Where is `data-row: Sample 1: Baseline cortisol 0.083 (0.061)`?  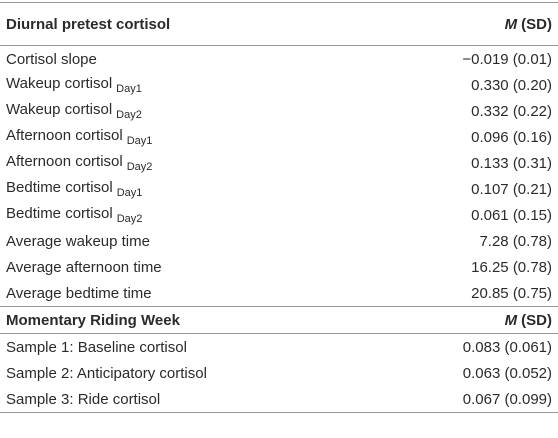
data-row: Sample 1: Baseline cortisol 0.083 (0.061) is located at coordinates (279, 347).